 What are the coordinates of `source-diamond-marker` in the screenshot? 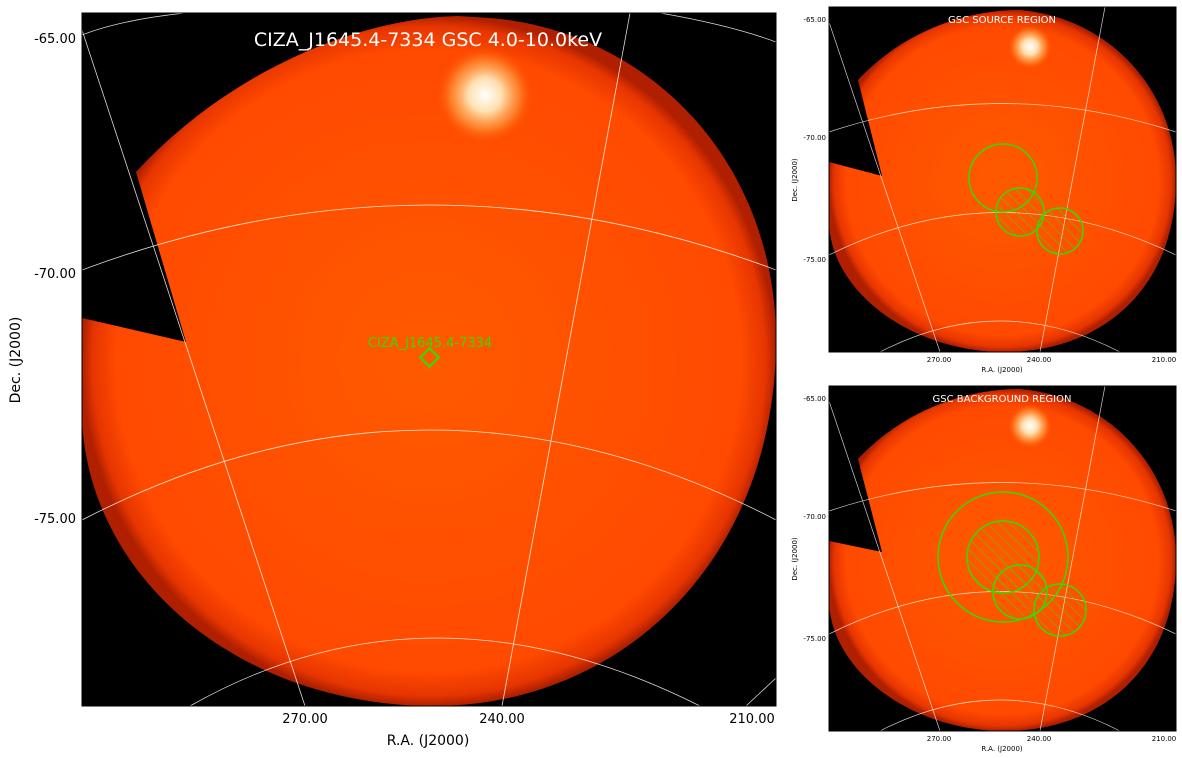 It's located at (429, 357).